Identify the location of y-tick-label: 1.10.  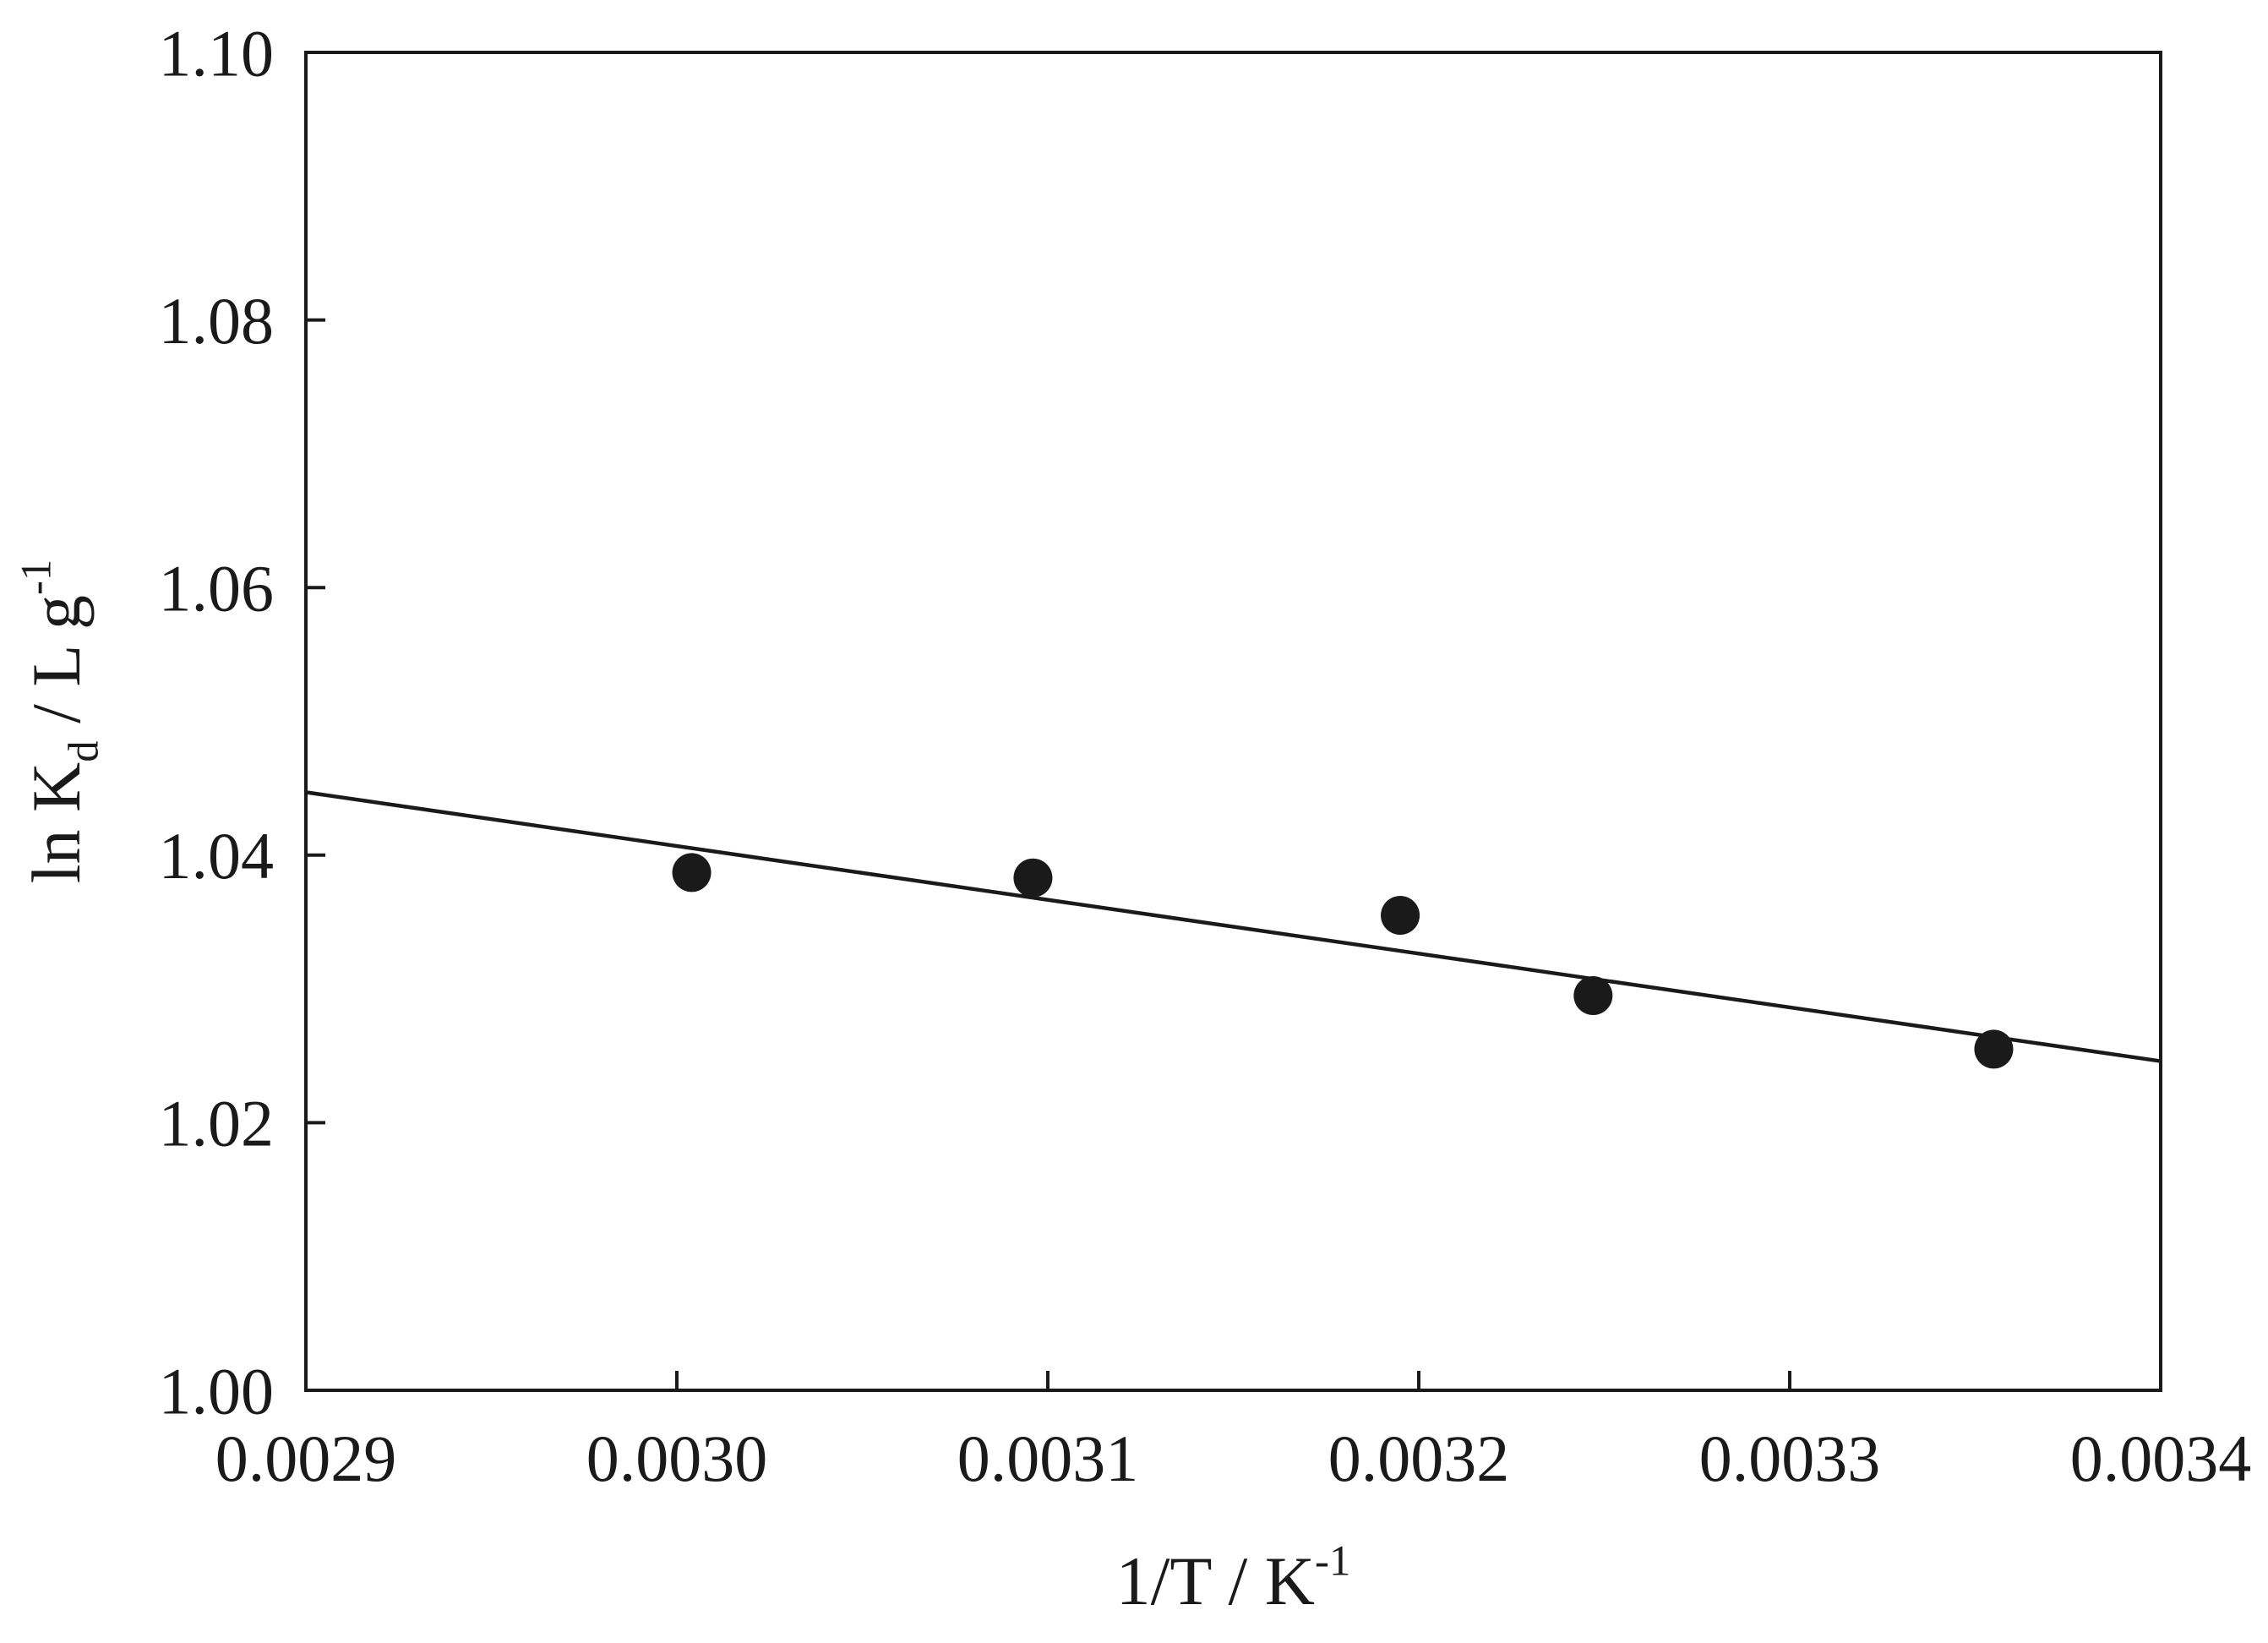
(217, 53).